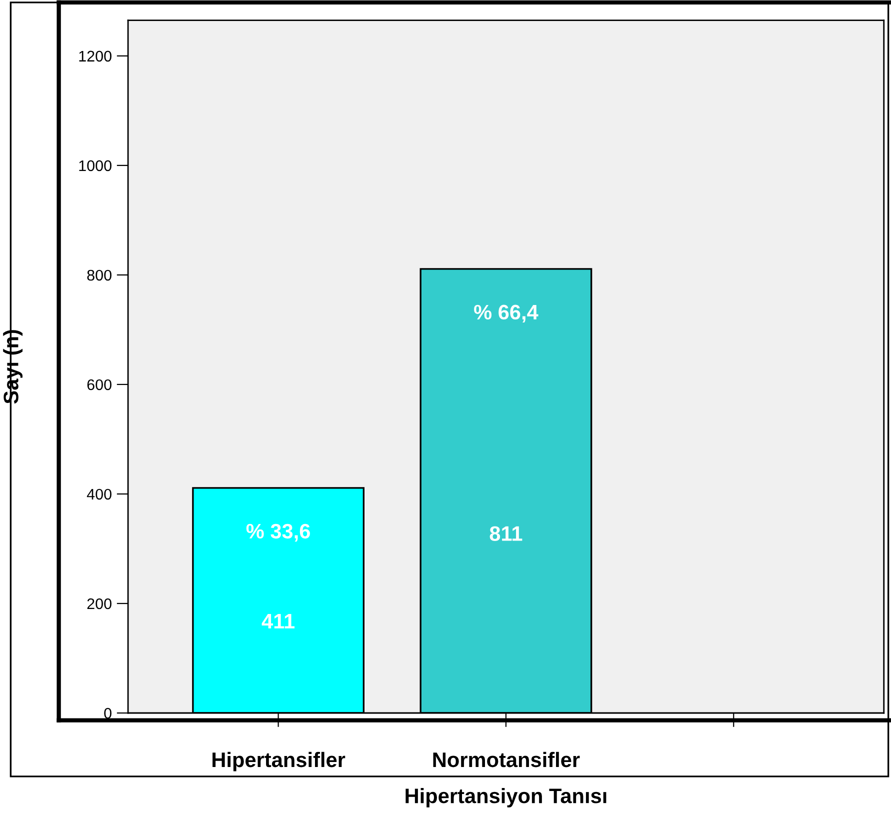 The height and width of the screenshot is (813, 891). Describe the element at coordinates (278, 533) in the screenshot. I see `annotation: % 33,6` at that location.